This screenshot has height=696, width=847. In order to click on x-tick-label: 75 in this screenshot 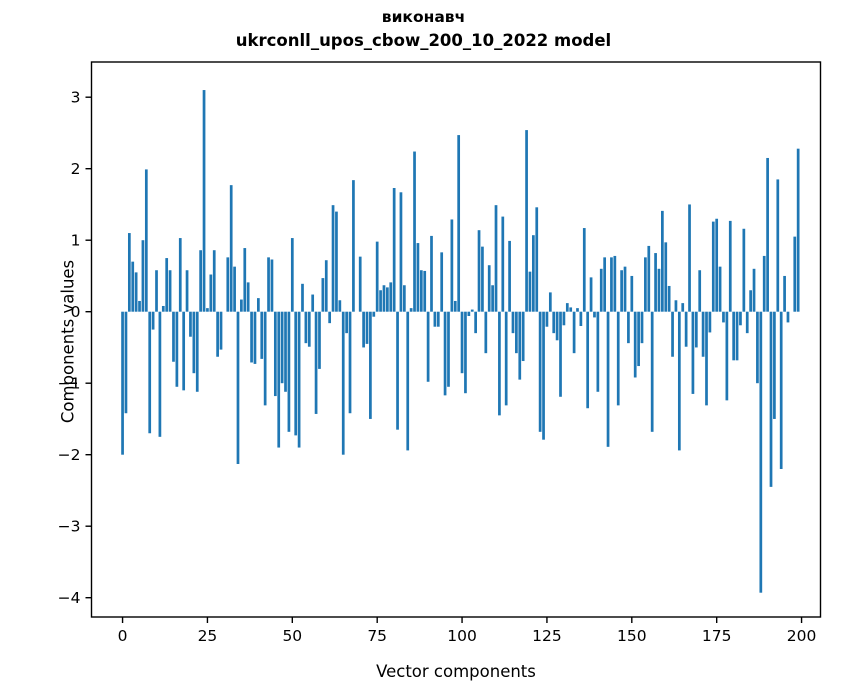, I will do `click(377, 636)`.